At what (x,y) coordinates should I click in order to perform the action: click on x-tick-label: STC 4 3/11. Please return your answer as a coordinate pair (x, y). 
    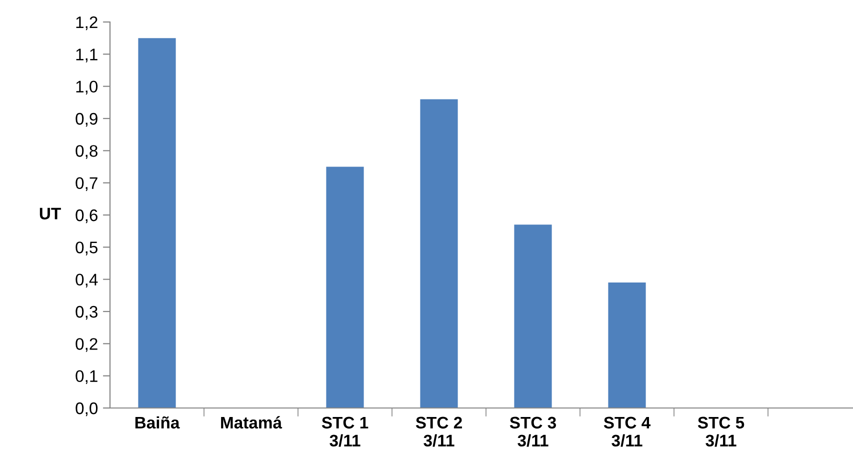
    Looking at the image, I should click on (627, 431).